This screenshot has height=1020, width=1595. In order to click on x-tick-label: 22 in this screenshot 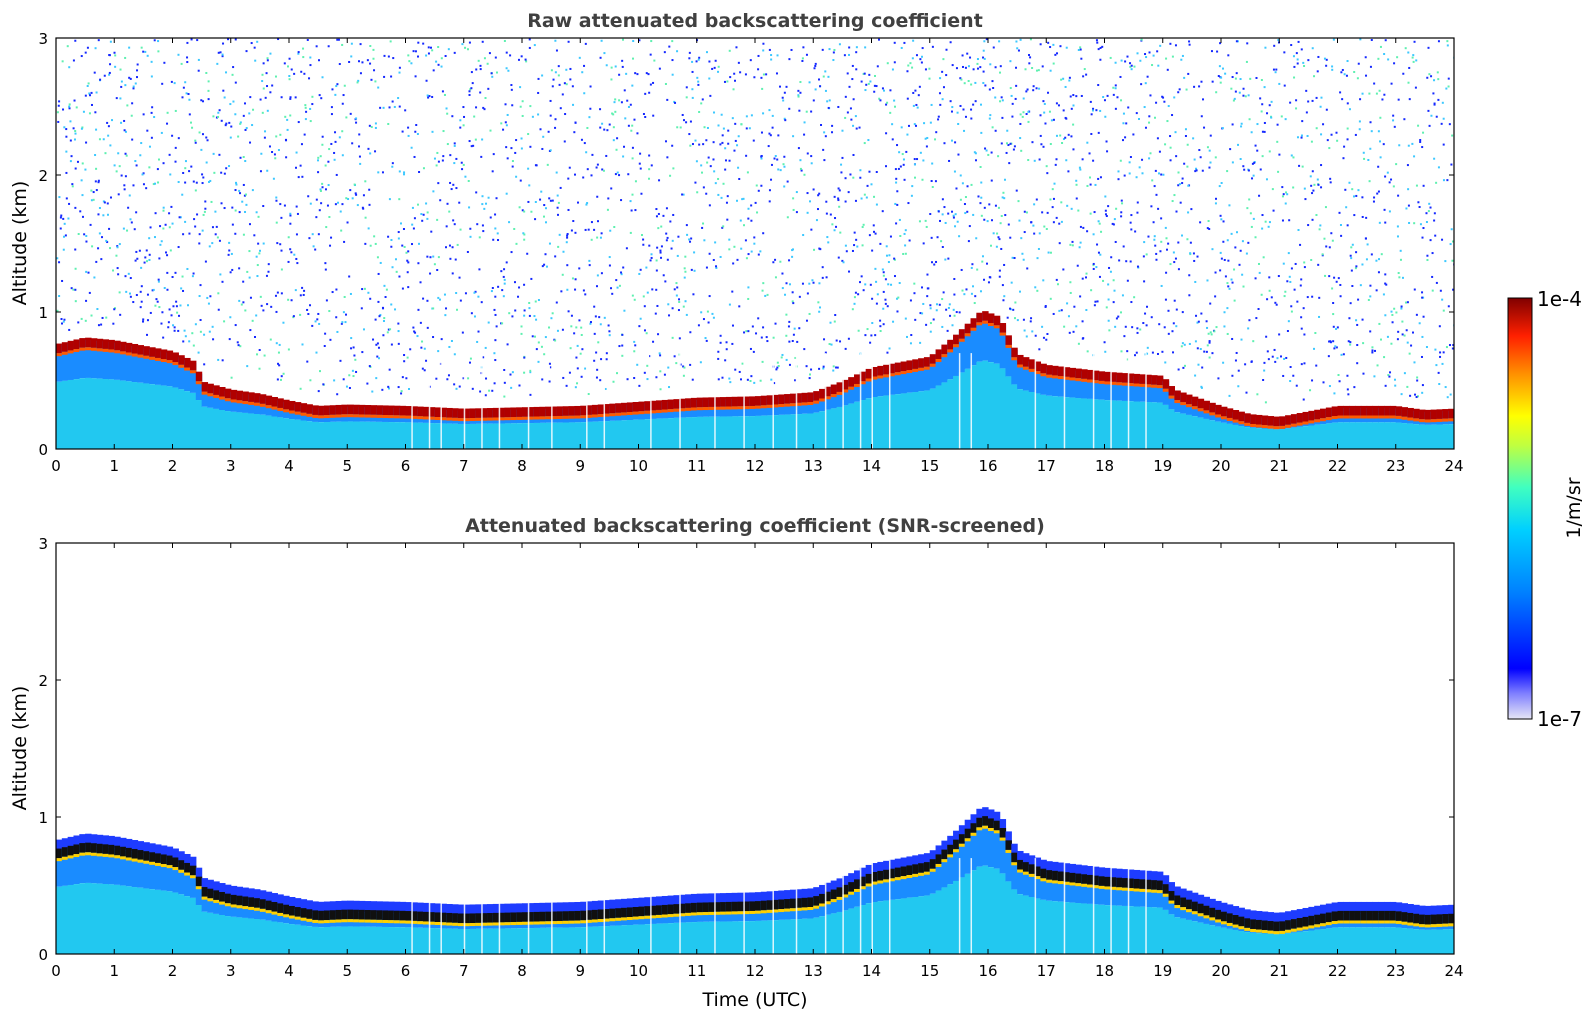, I will do `click(1337, 466)`.